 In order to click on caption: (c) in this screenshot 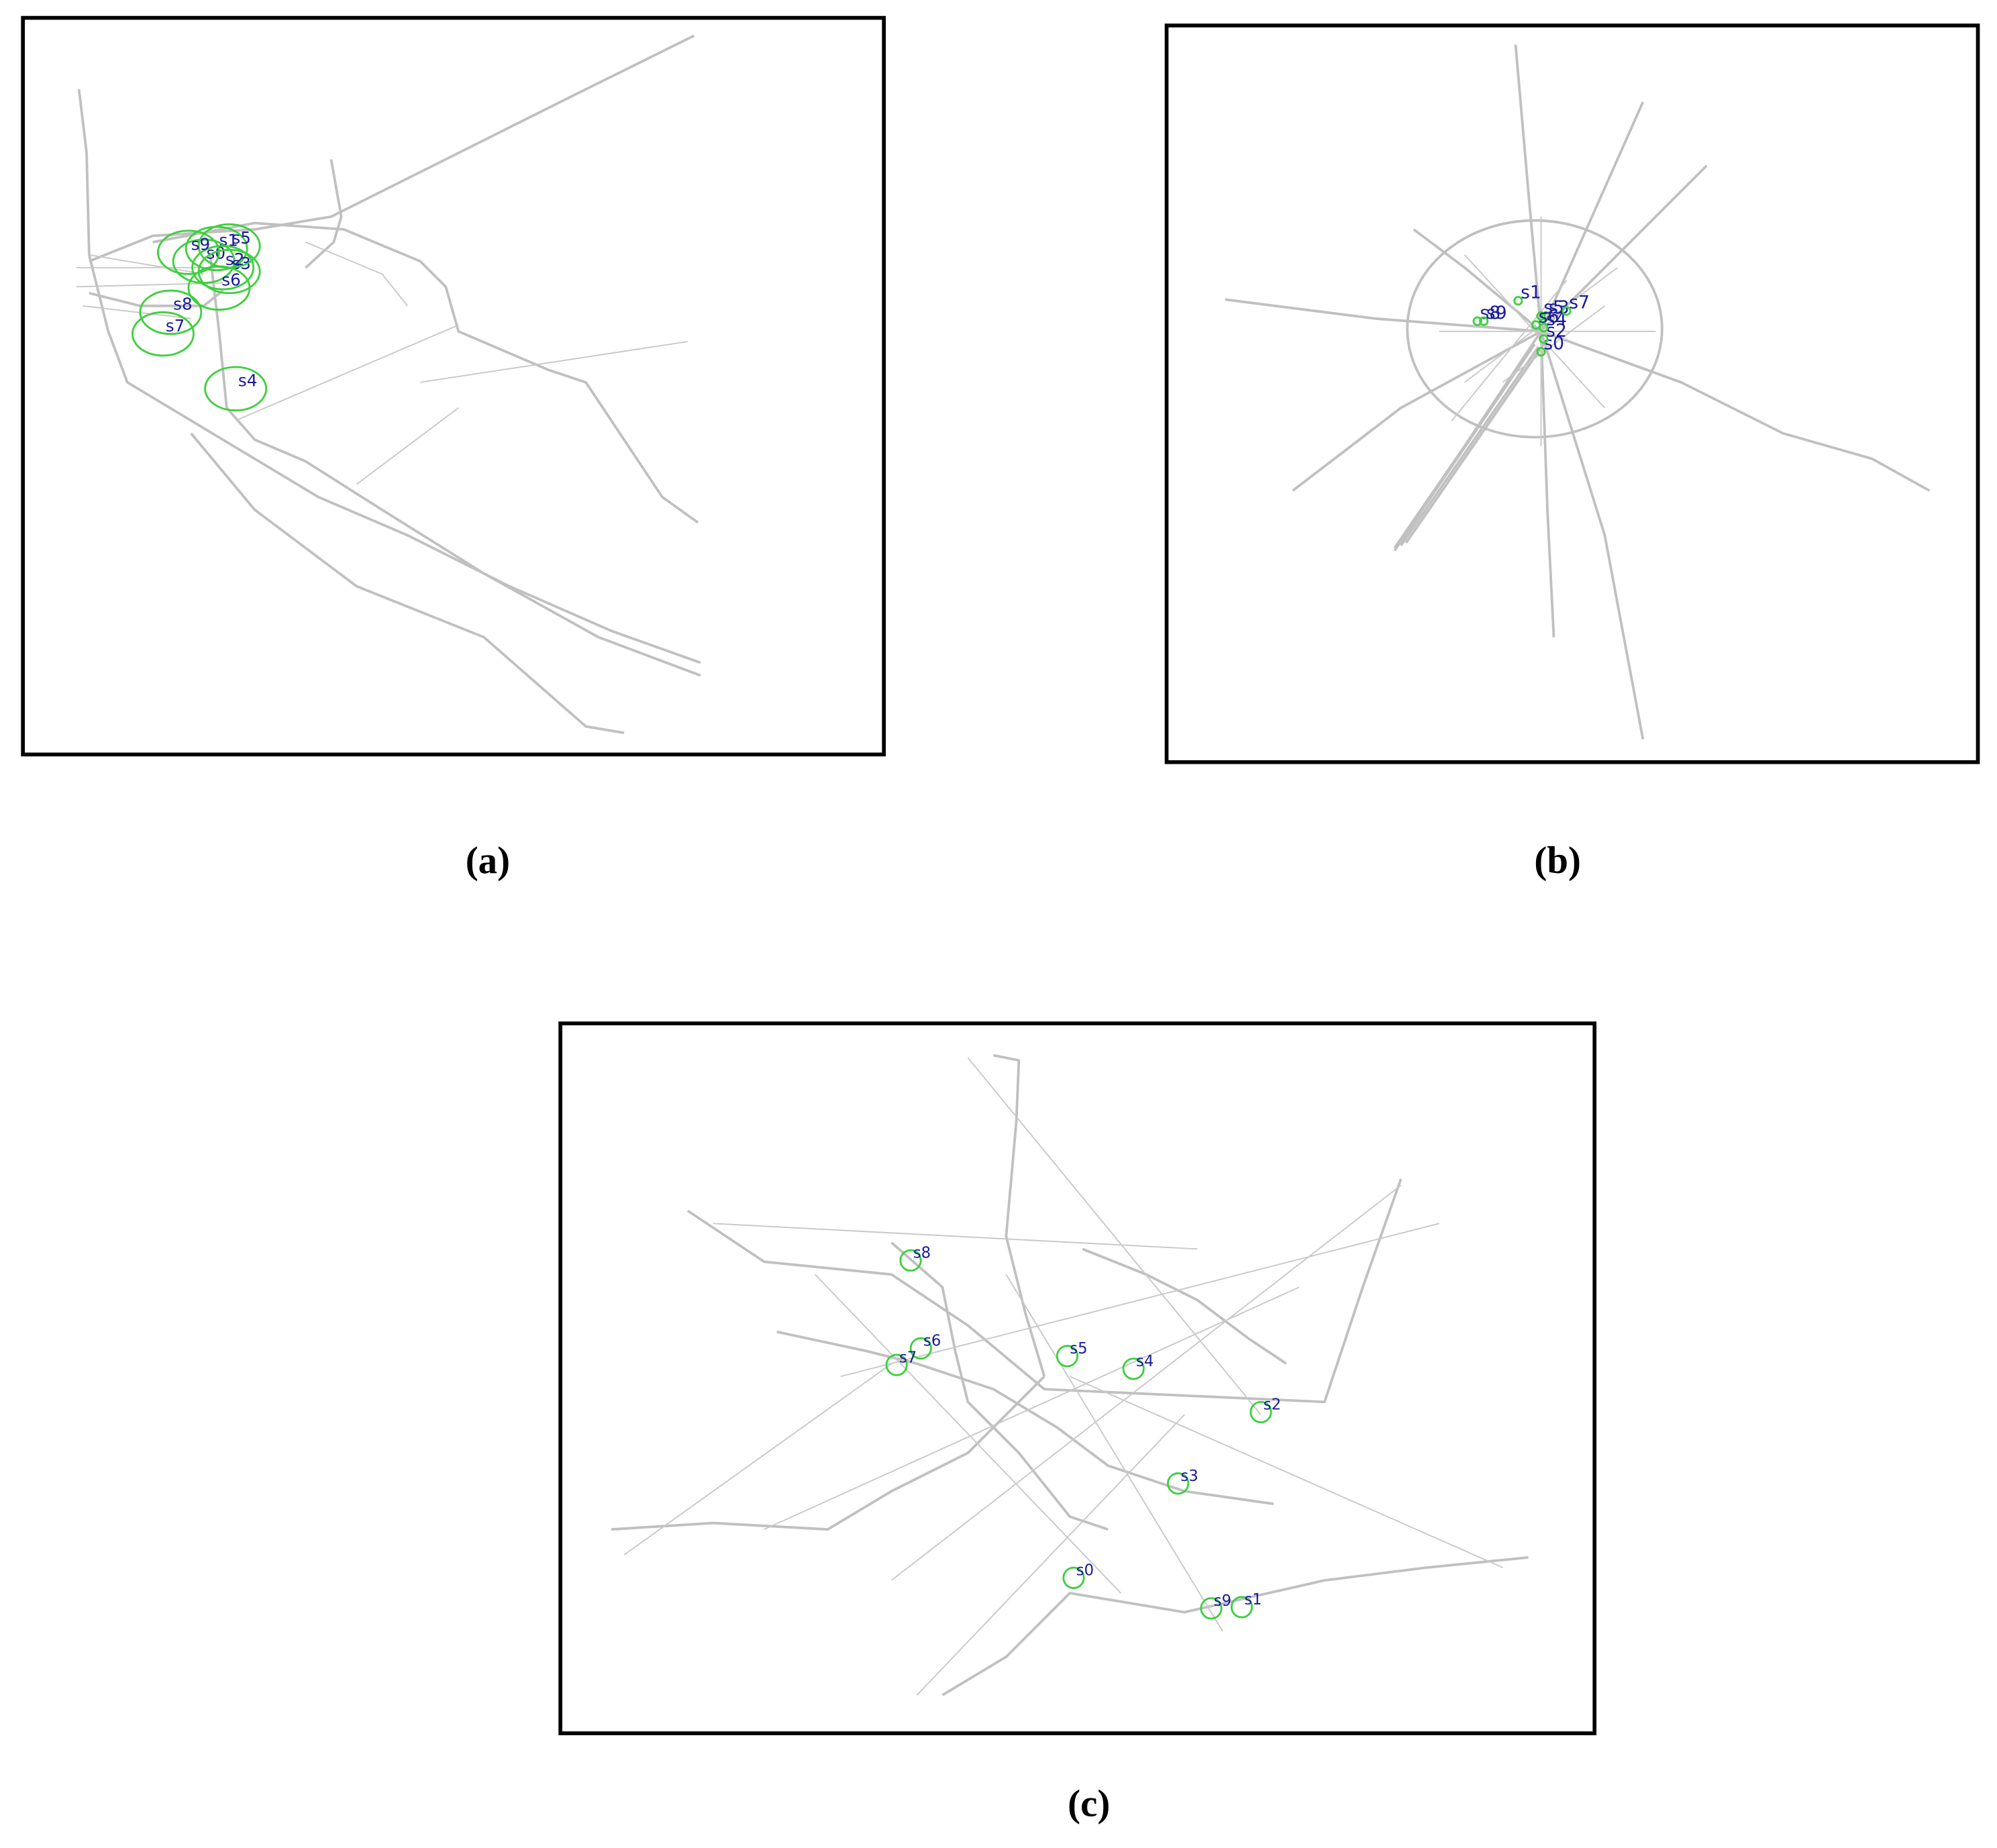, I will do `click(1089, 1803)`.